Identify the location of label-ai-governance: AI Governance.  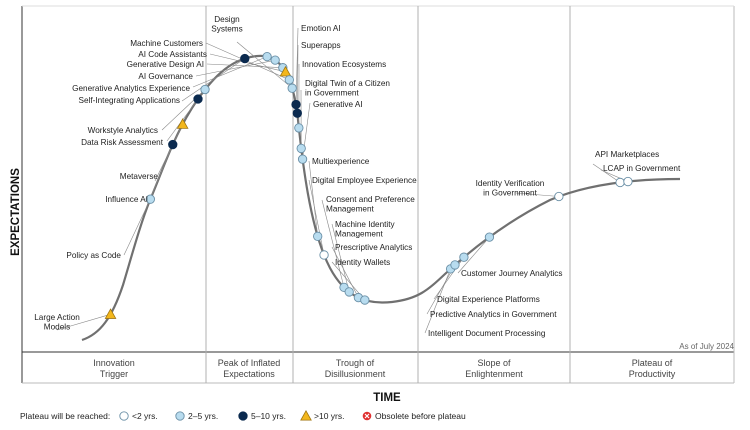
(165, 76).